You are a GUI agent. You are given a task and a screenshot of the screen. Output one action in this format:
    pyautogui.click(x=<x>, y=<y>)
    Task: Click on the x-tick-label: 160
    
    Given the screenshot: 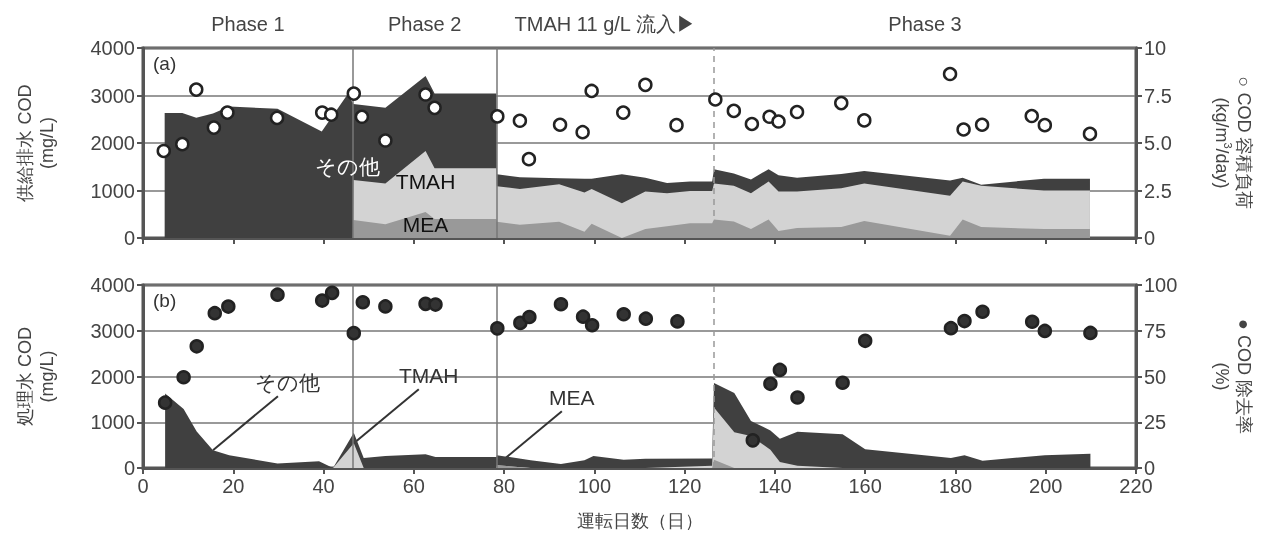 What is the action you would take?
    pyautogui.click(x=865, y=486)
    